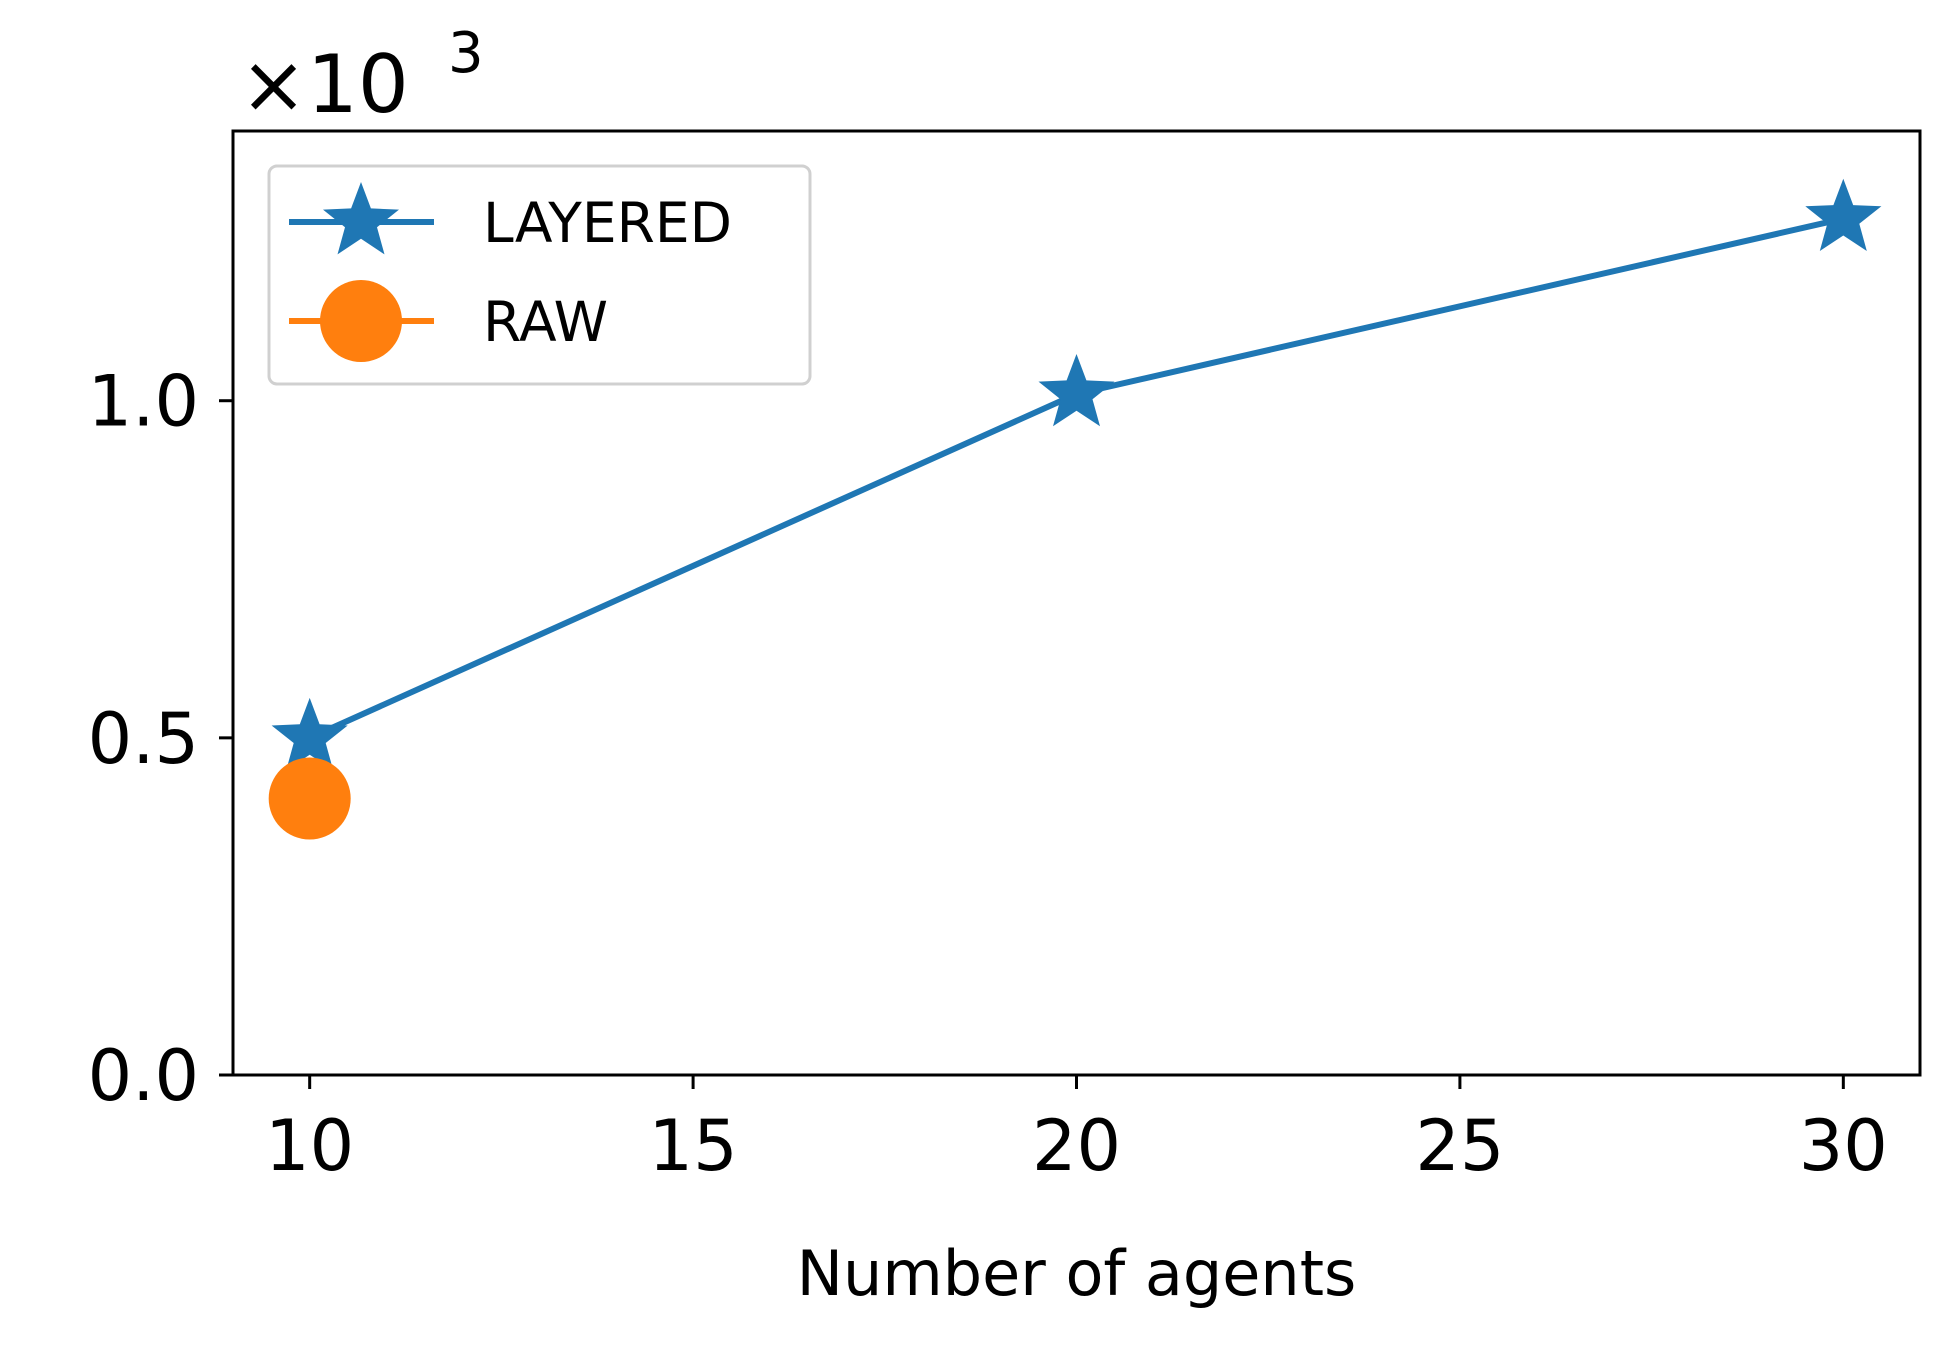  What do you see at coordinates (1843, 1146) in the screenshot?
I see `x-tick-label: 30` at bounding box center [1843, 1146].